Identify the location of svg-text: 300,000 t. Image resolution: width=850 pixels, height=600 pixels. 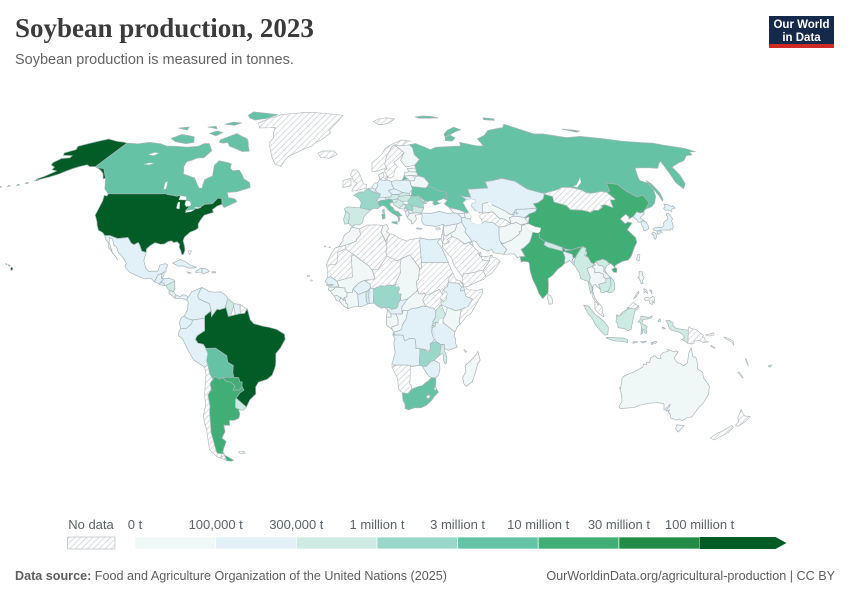
(296, 524).